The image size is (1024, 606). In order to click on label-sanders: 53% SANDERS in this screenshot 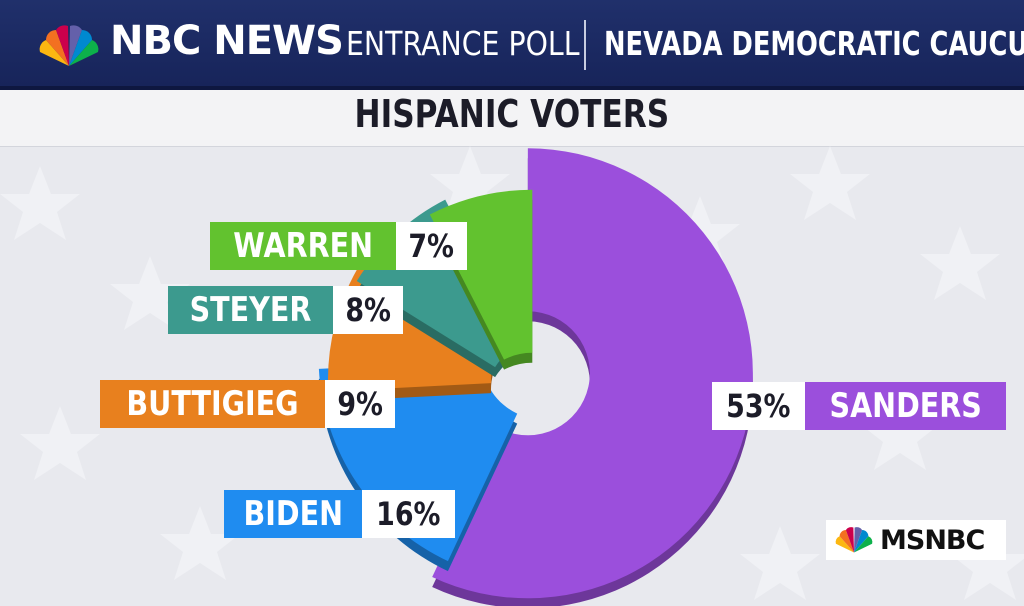, I will do `click(859, 406)`.